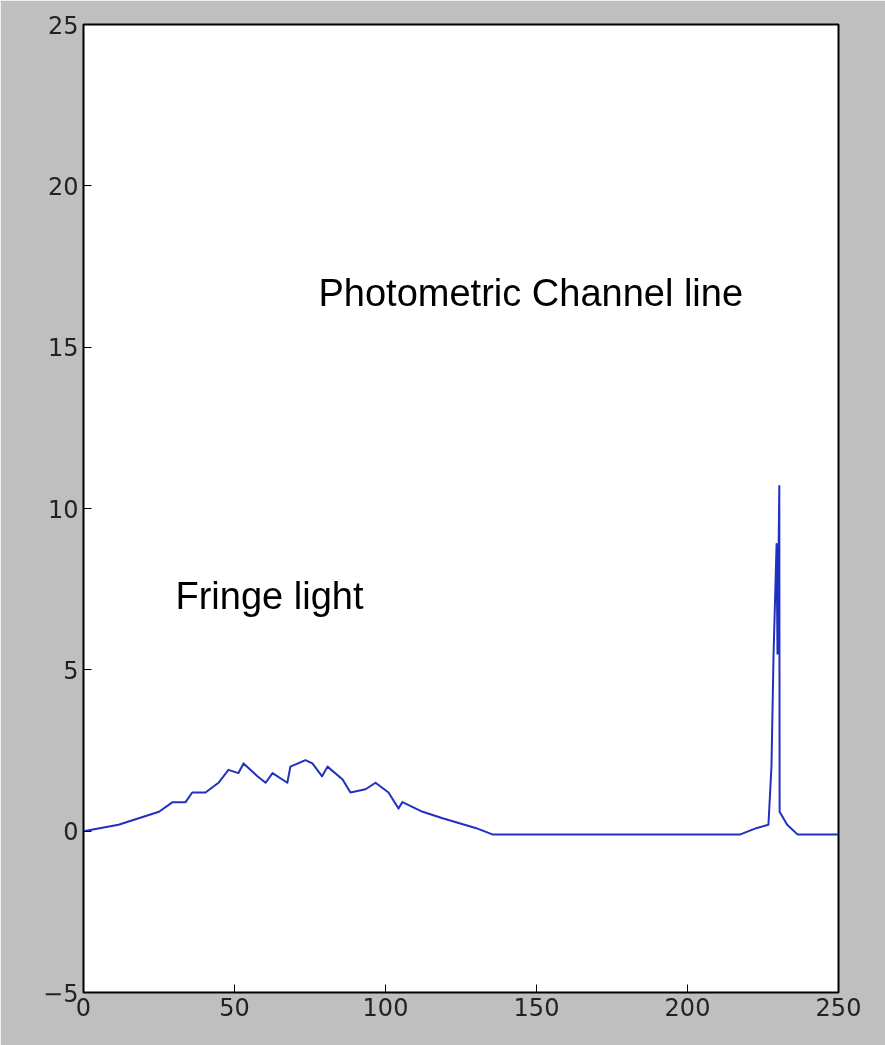 The image size is (885, 1045). What do you see at coordinates (71, 670) in the screenshot?
I see `y-tick-label: 5` at bounding box center [71, 670].